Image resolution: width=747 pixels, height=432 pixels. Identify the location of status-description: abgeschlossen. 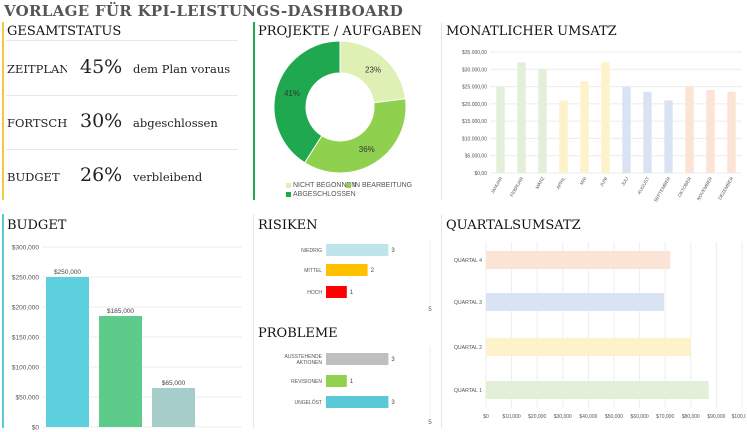
(175, 123).